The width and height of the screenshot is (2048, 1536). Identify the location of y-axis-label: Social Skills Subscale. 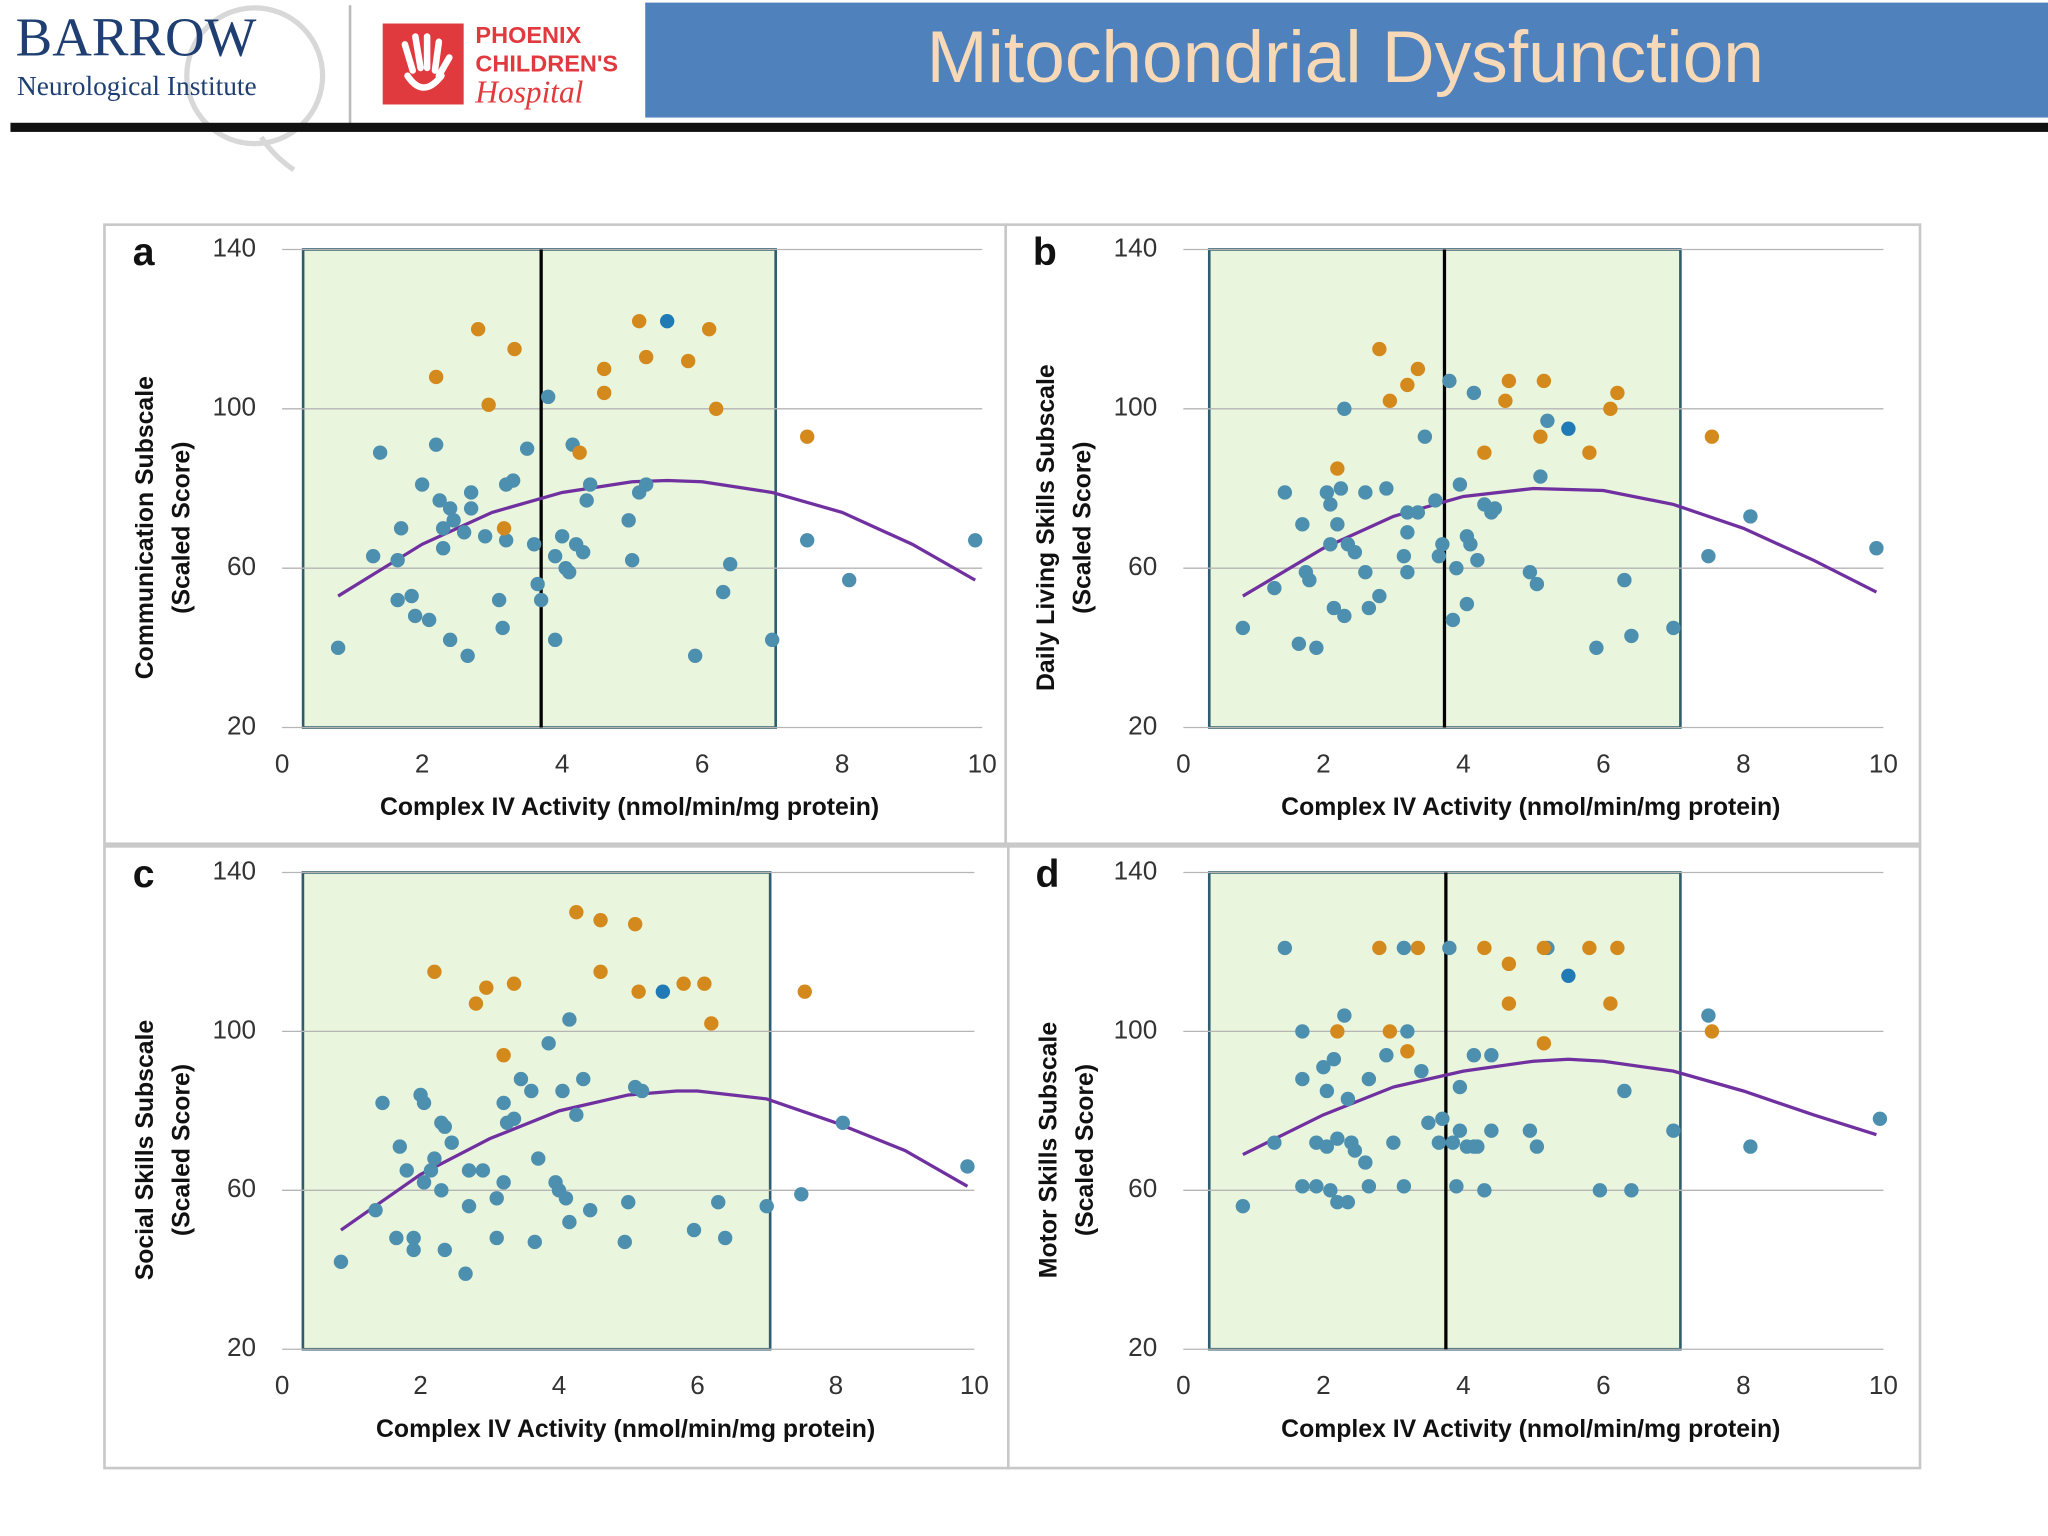
(145, 1150).